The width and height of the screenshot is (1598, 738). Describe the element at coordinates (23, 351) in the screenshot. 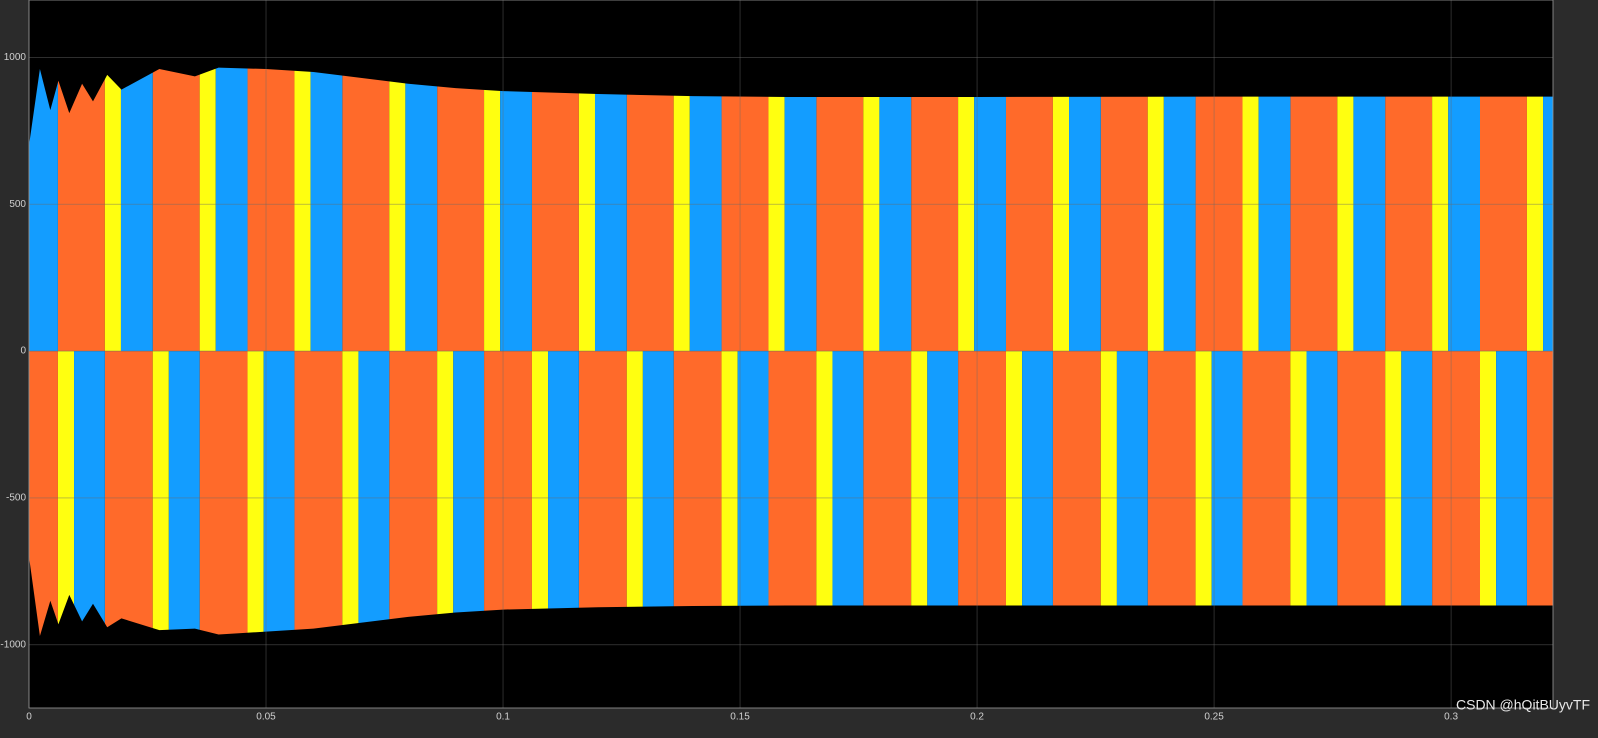

I see `y-tick-label: 0` at that location.